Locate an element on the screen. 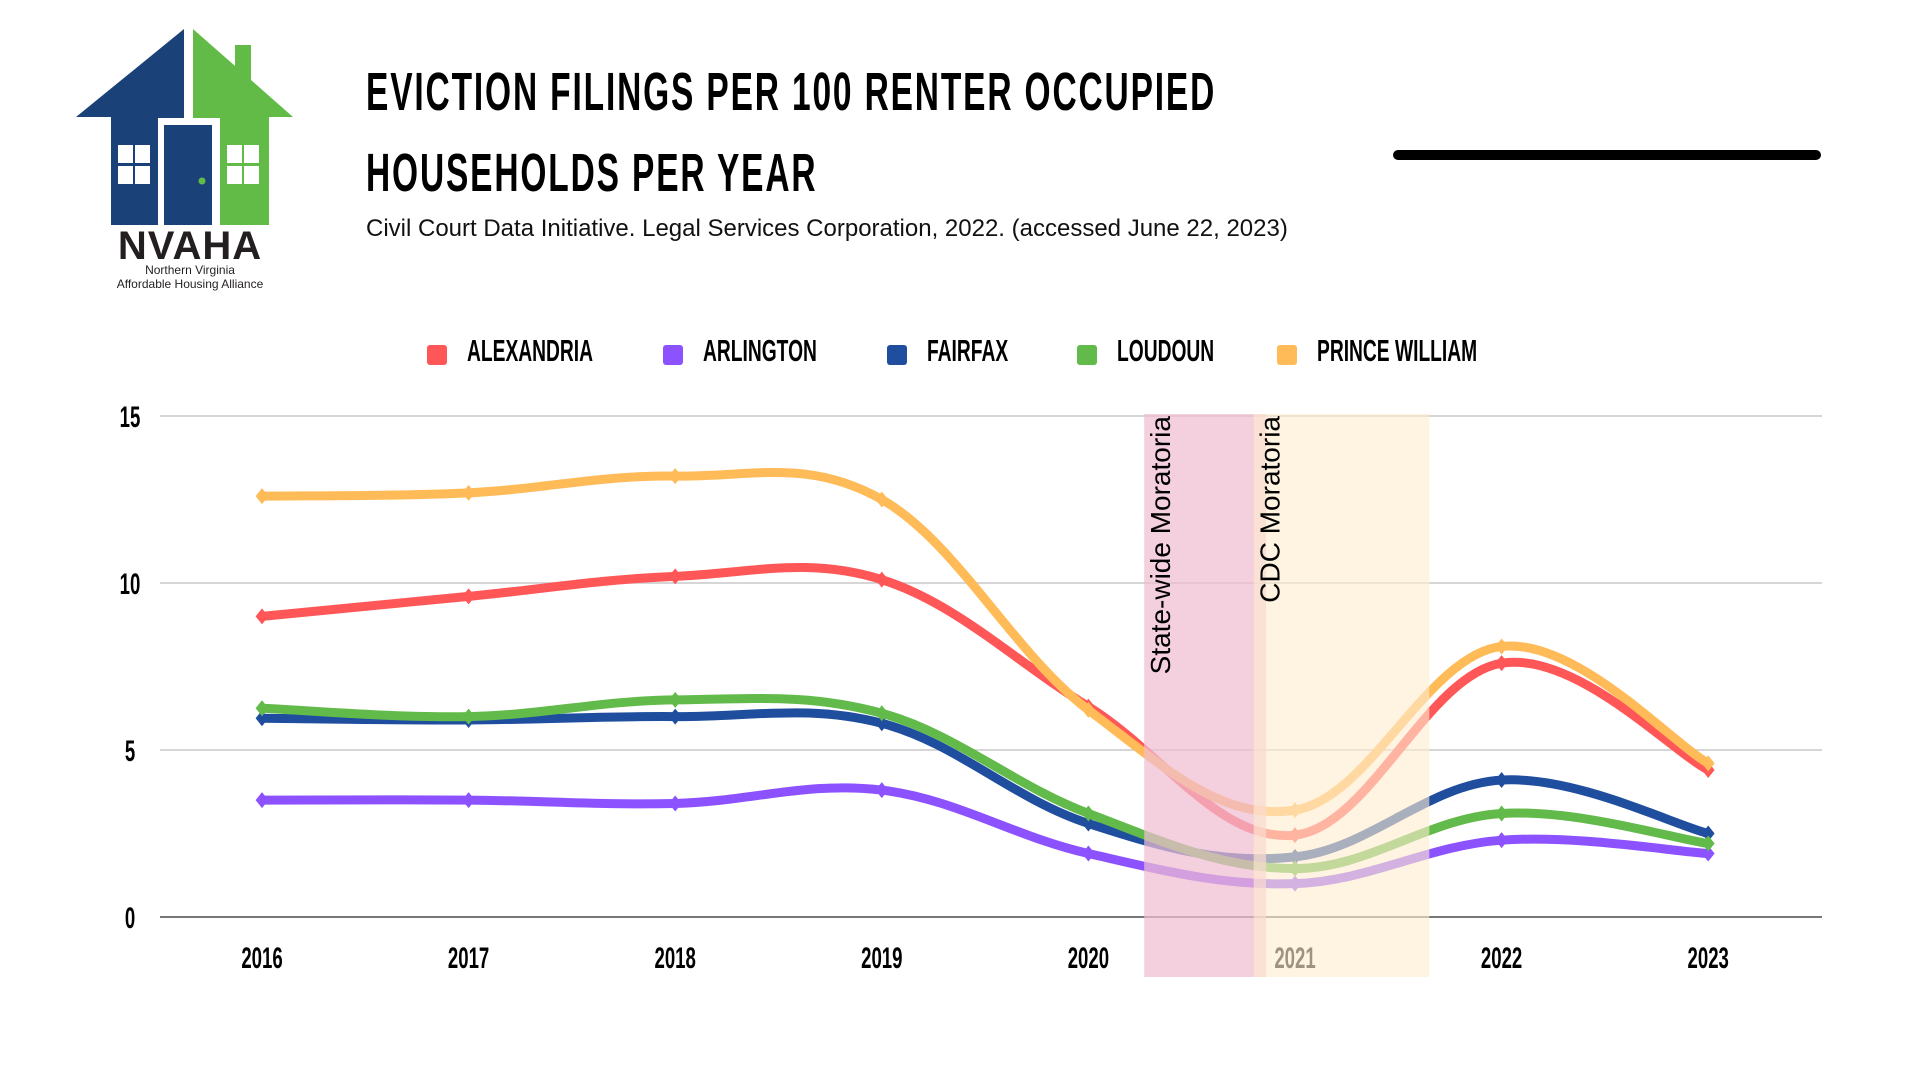 The width and height of the screenshot is (1920, 1080). marker-prince-william-2016 is located at coordinates (262, 496).